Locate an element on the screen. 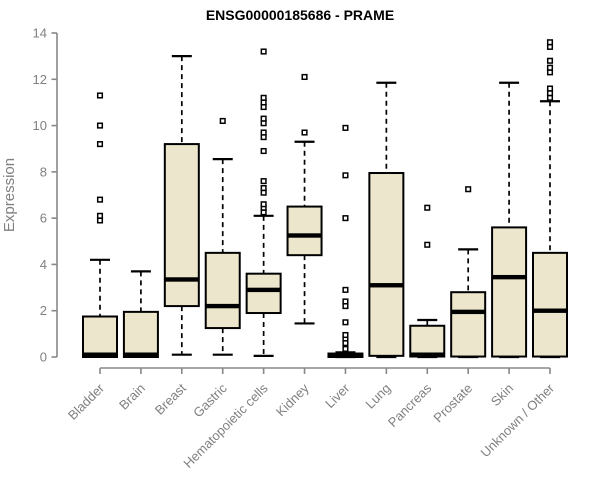 The width and height of the screenshot is (600, 500). x-tick-label: Bladder is located at coordinates (86, 401).